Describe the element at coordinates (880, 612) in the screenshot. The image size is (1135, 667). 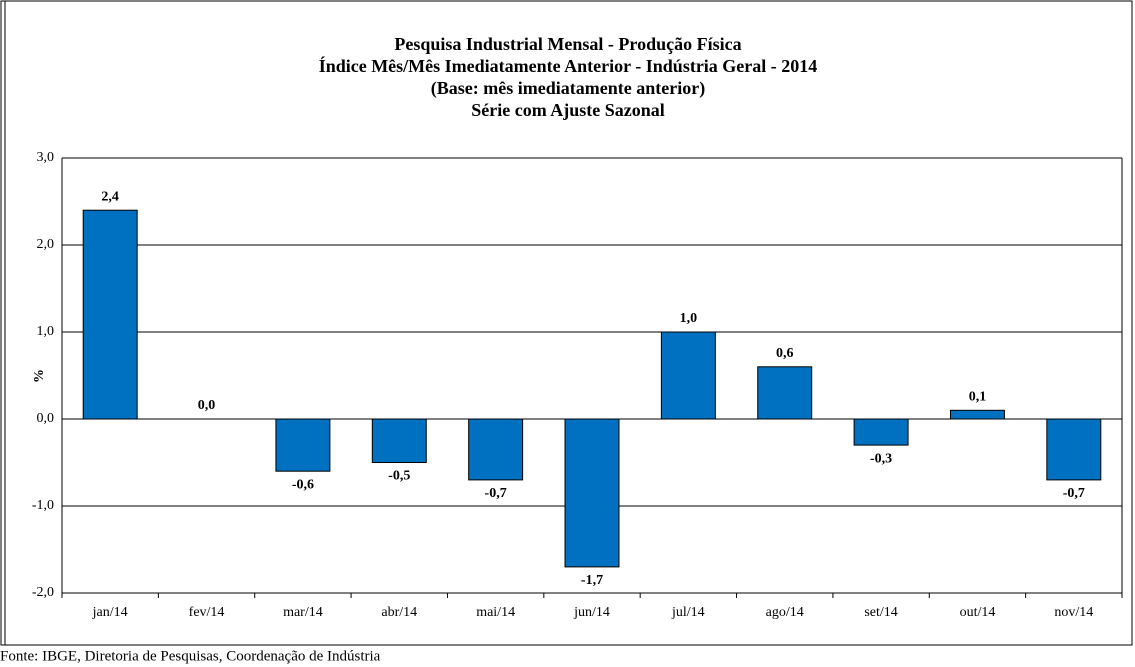
I see `x-tick-label: set/14` at that location.